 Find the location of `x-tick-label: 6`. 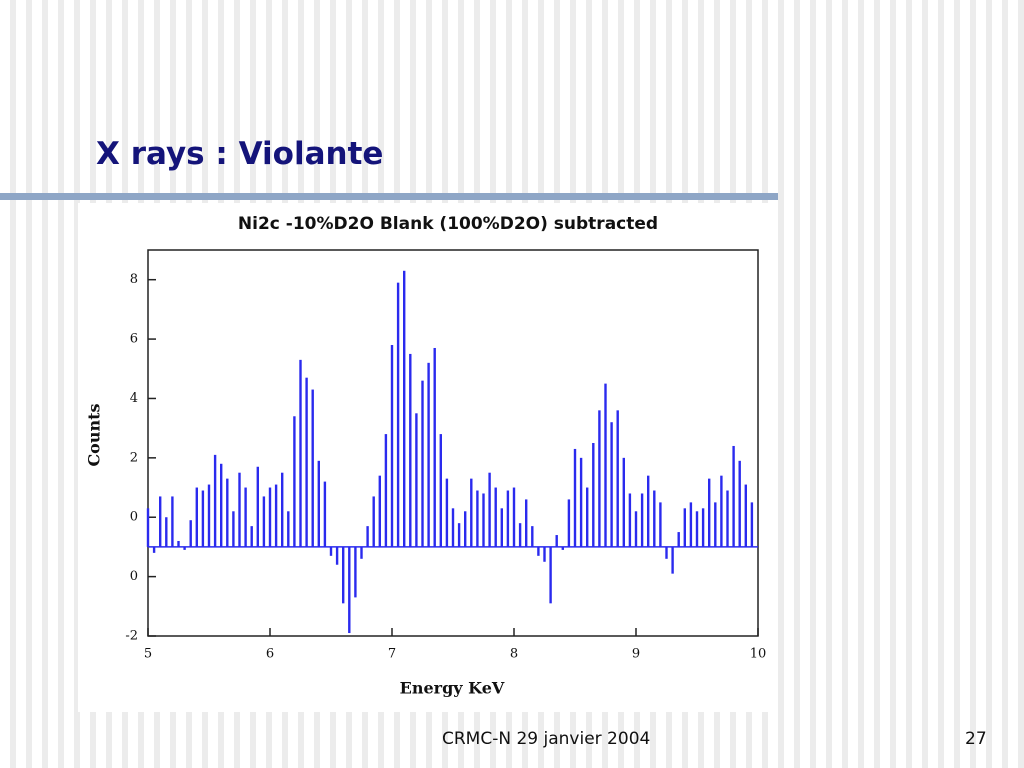

x-tick-label: 6 is located at coordinates (270, 654).